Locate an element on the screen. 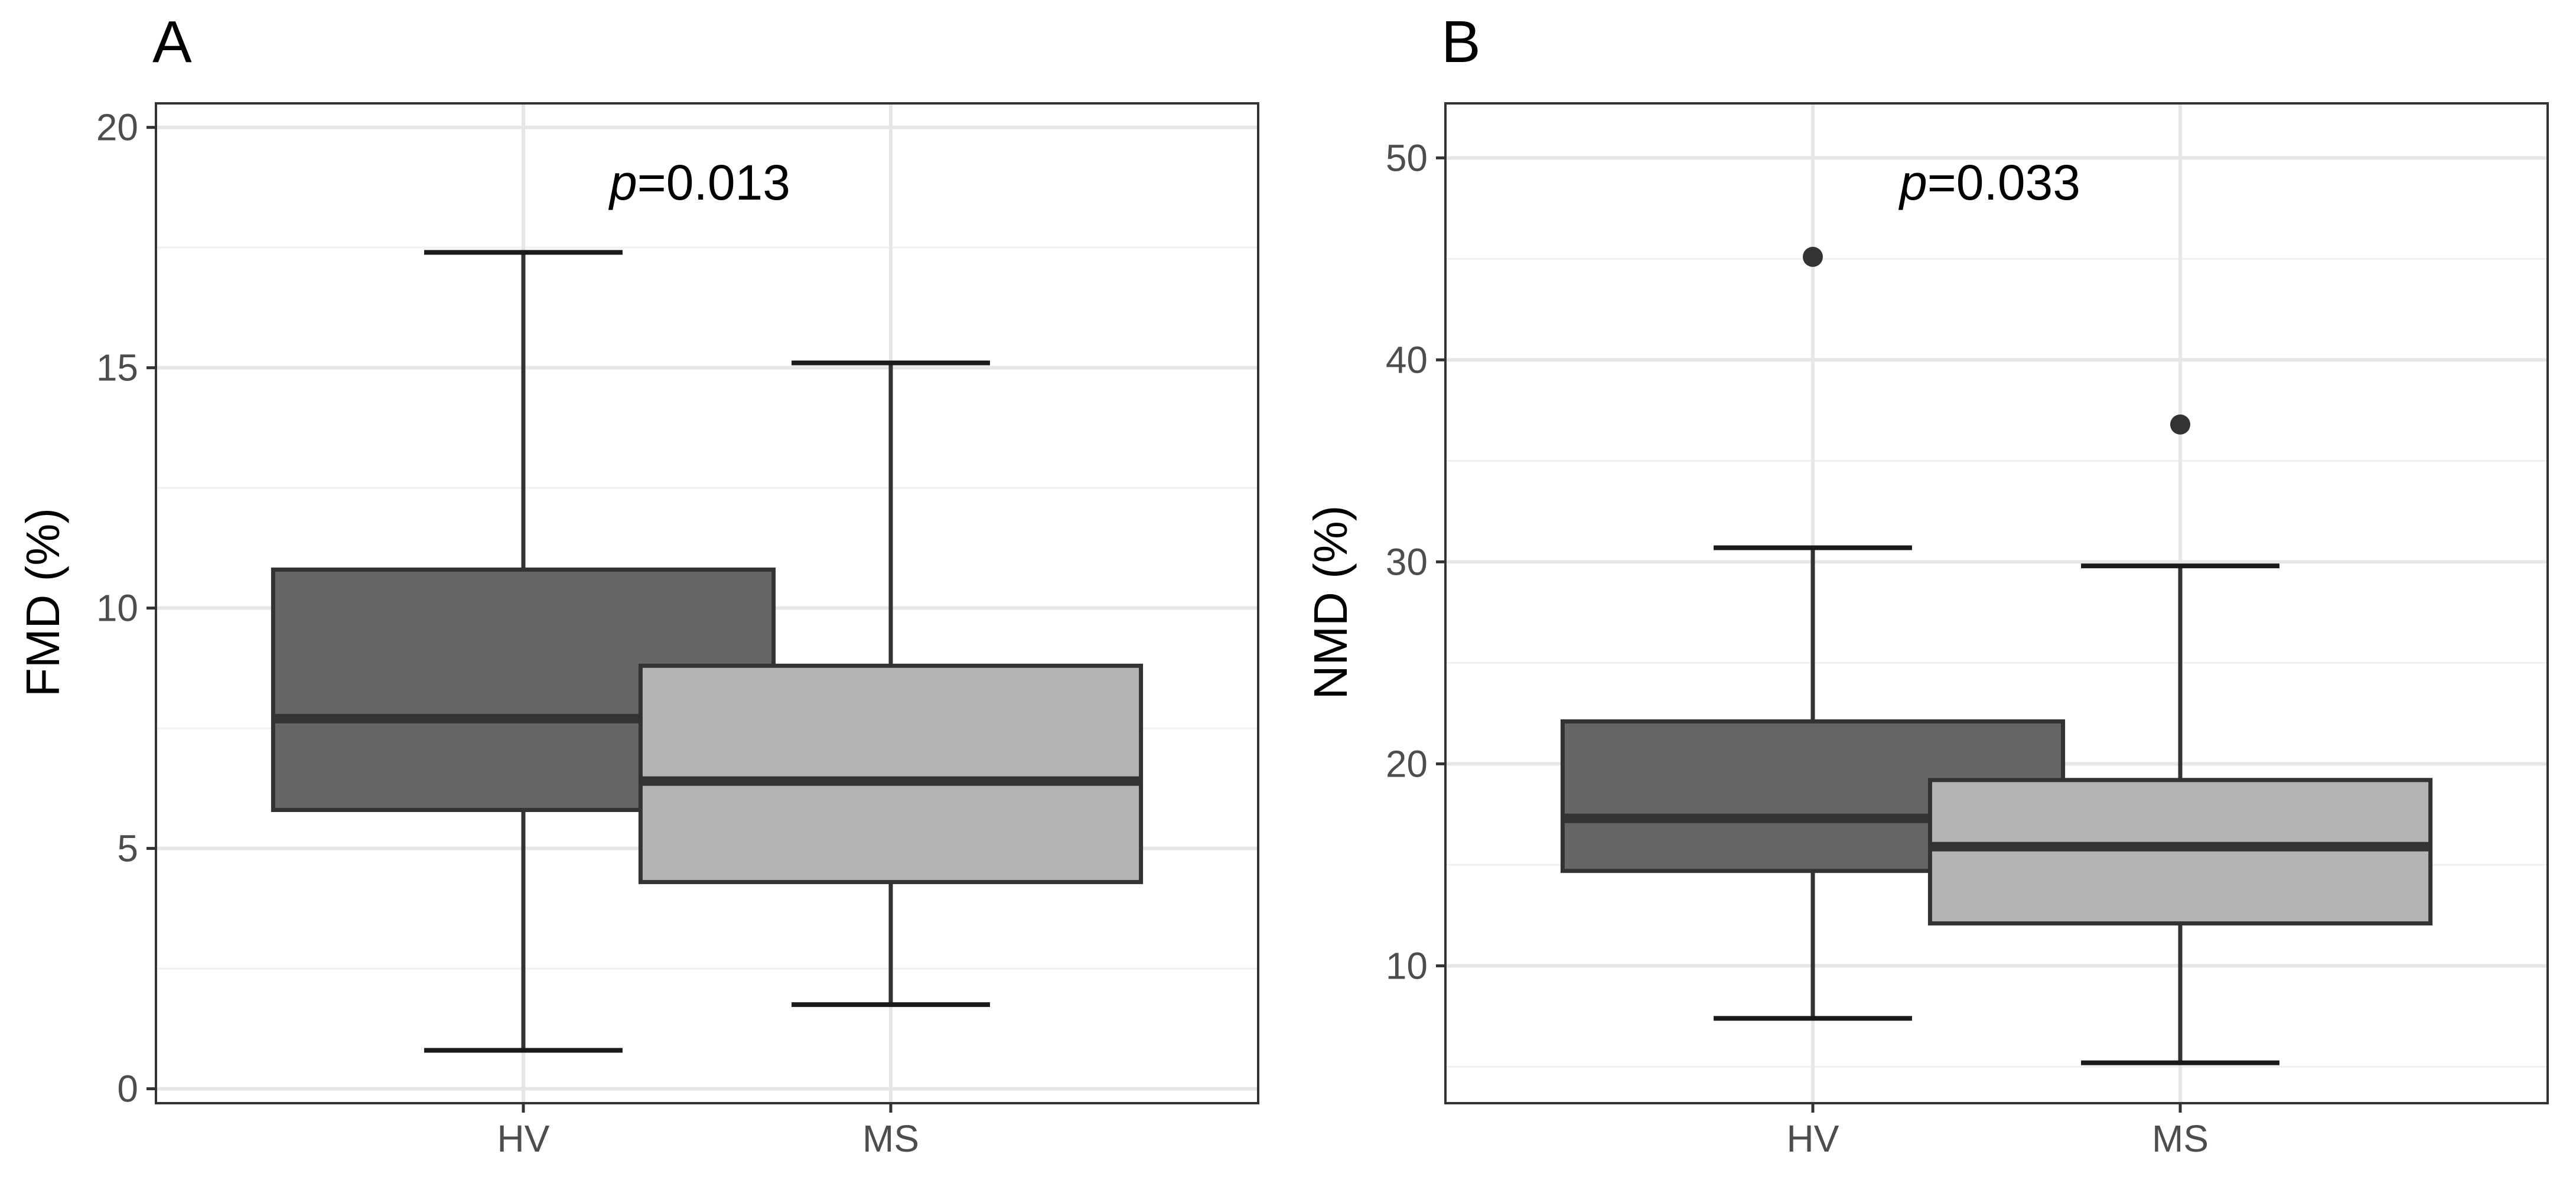 The width and height of the screenshot is (2576, 1177). panel-a-p-value: p=0.013 is located at coordinates (699, 182).